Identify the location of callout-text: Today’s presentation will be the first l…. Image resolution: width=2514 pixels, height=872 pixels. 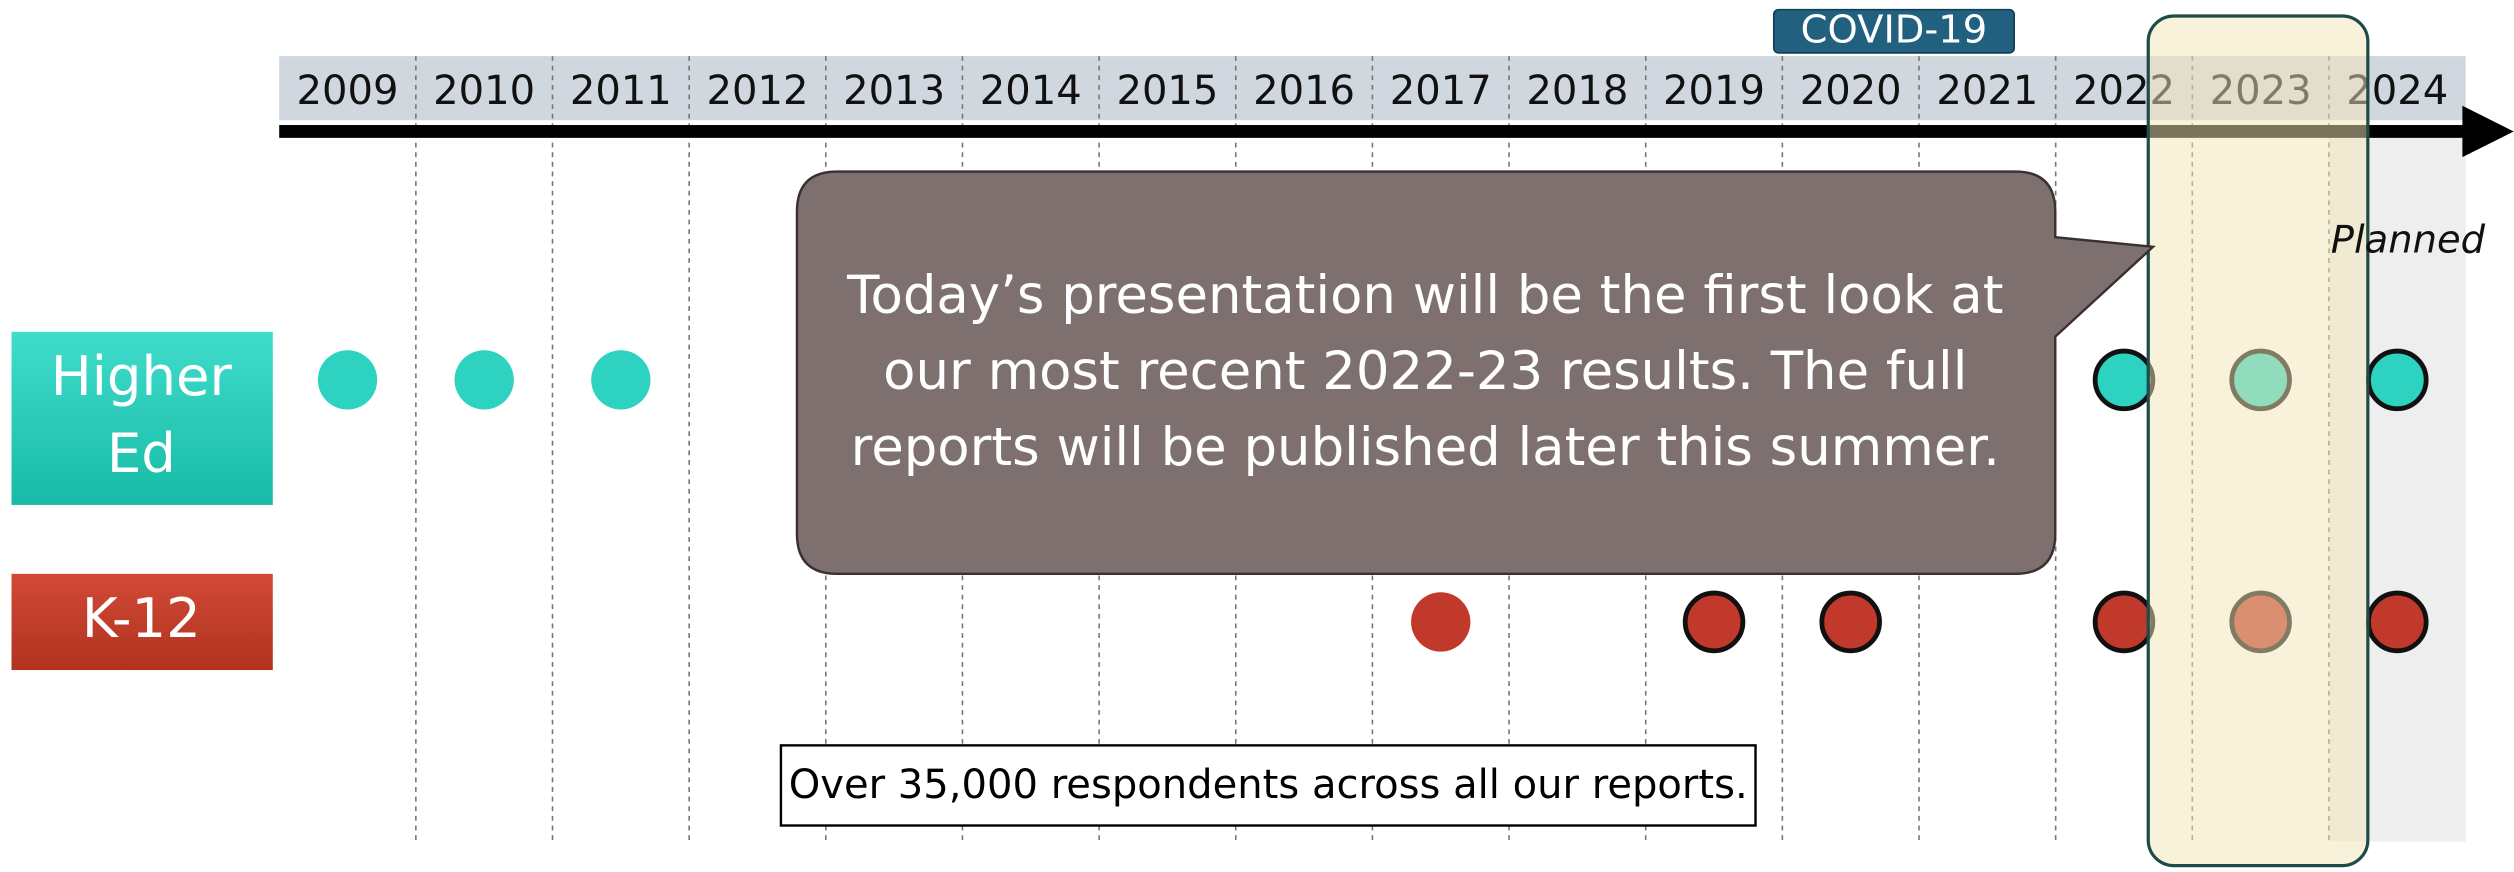
(1424, 295).